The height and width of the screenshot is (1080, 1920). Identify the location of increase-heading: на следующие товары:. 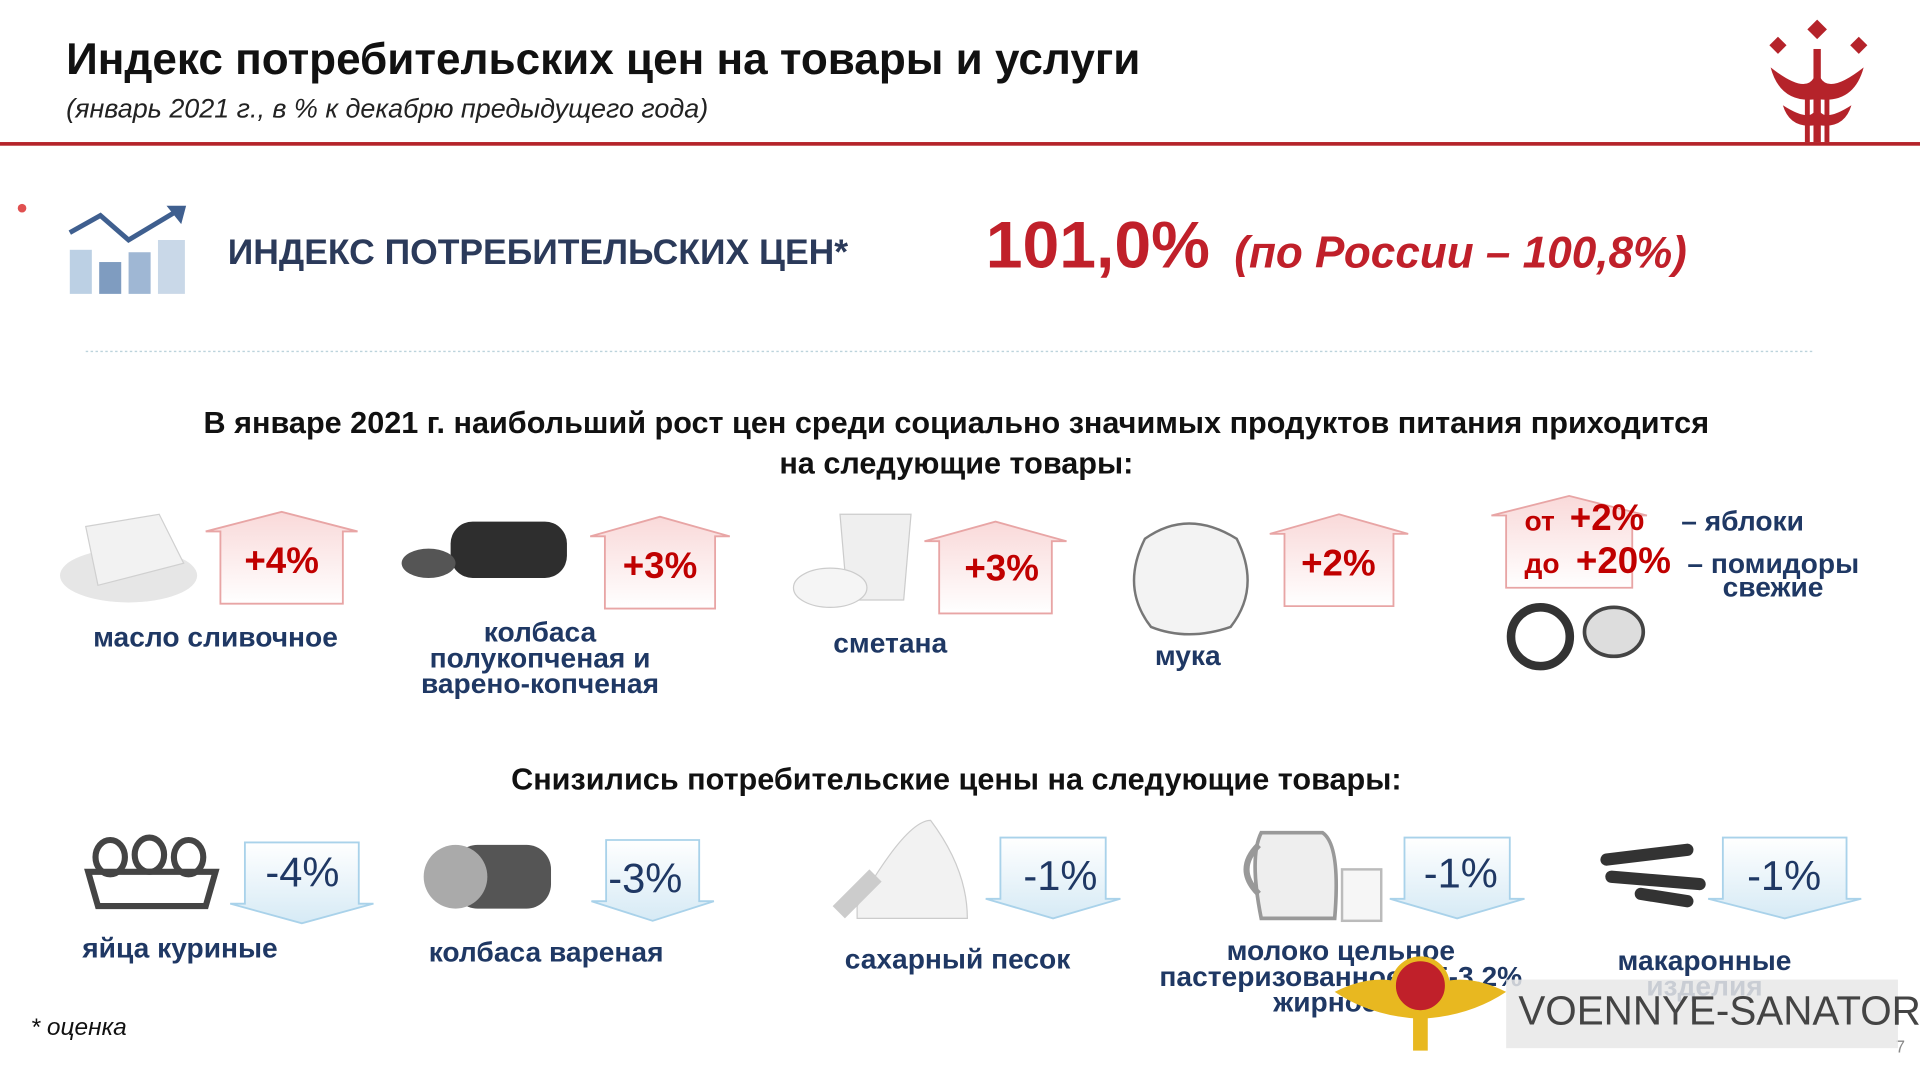
(956, 463).